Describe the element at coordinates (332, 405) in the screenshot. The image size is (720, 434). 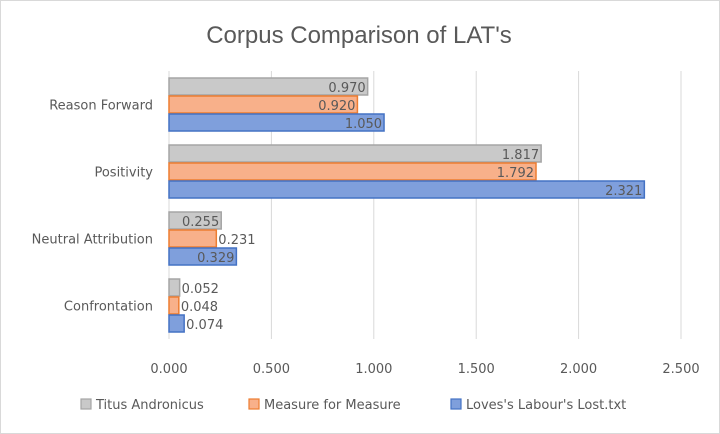
I see `legend-label: Measure for Measure` at that location.